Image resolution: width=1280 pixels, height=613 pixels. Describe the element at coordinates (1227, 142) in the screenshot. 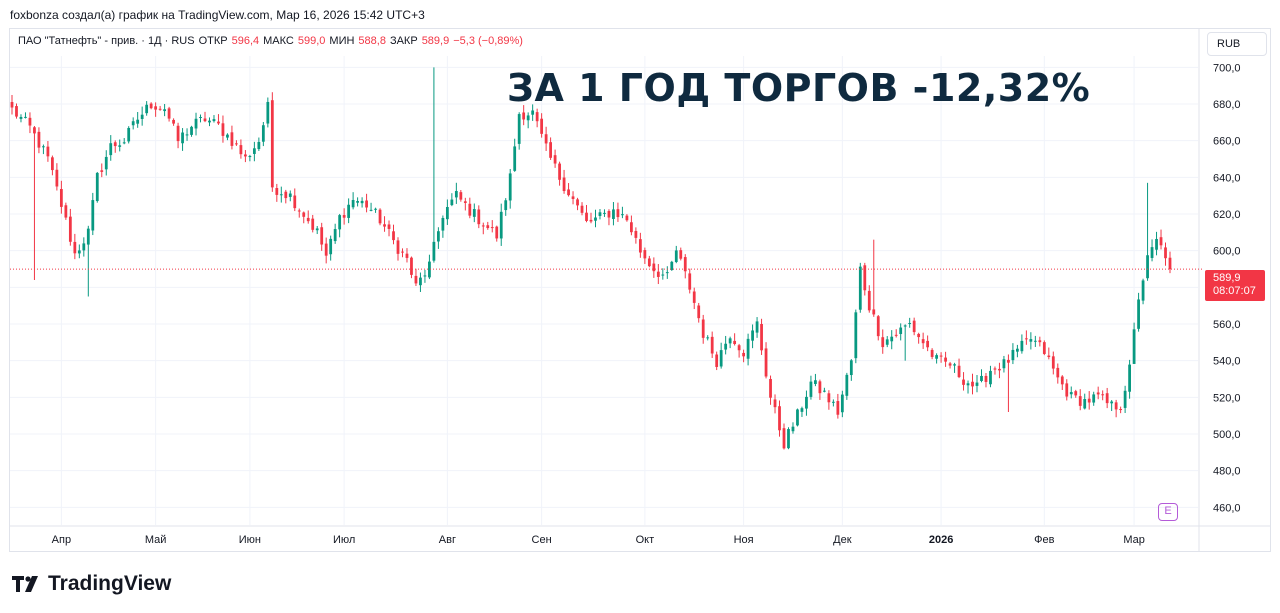

I see `y-tick-label: 660,0` at that location.